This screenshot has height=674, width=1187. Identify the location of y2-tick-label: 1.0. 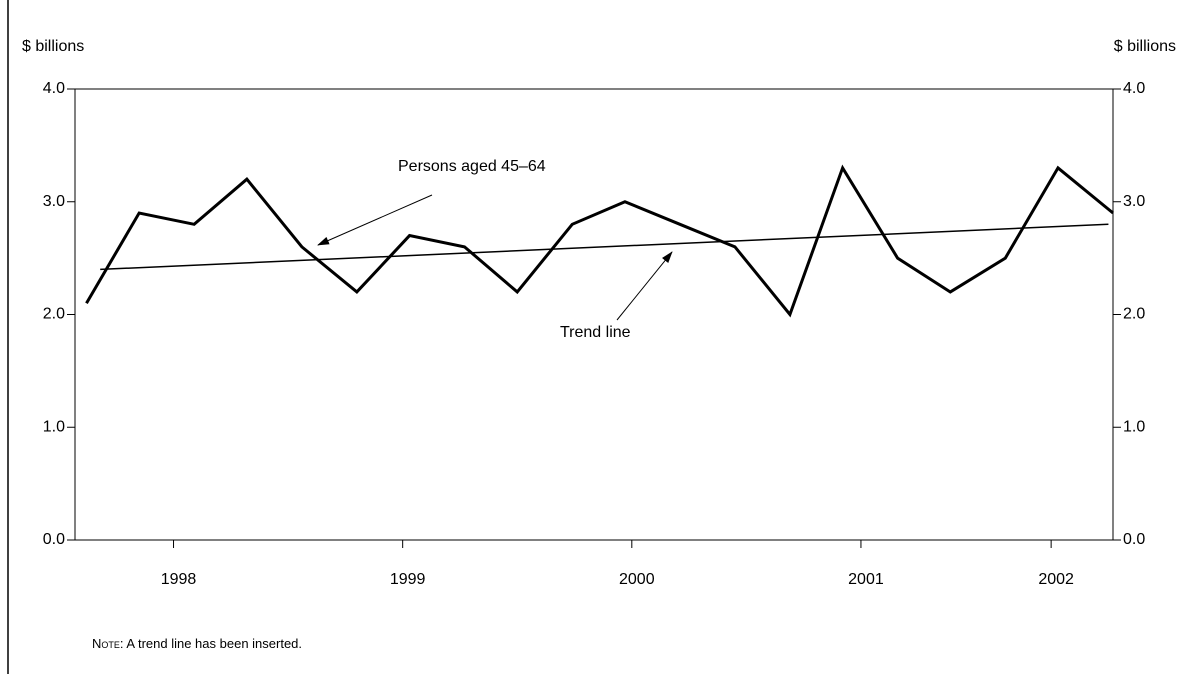
(1134, 426).